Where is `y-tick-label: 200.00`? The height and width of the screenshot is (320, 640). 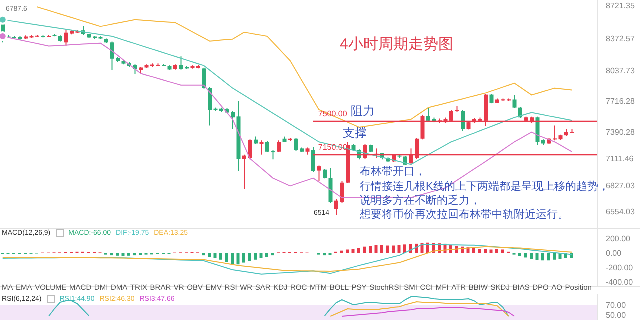 y-tick-label: 200.00 is located at coordinates (619, 239).